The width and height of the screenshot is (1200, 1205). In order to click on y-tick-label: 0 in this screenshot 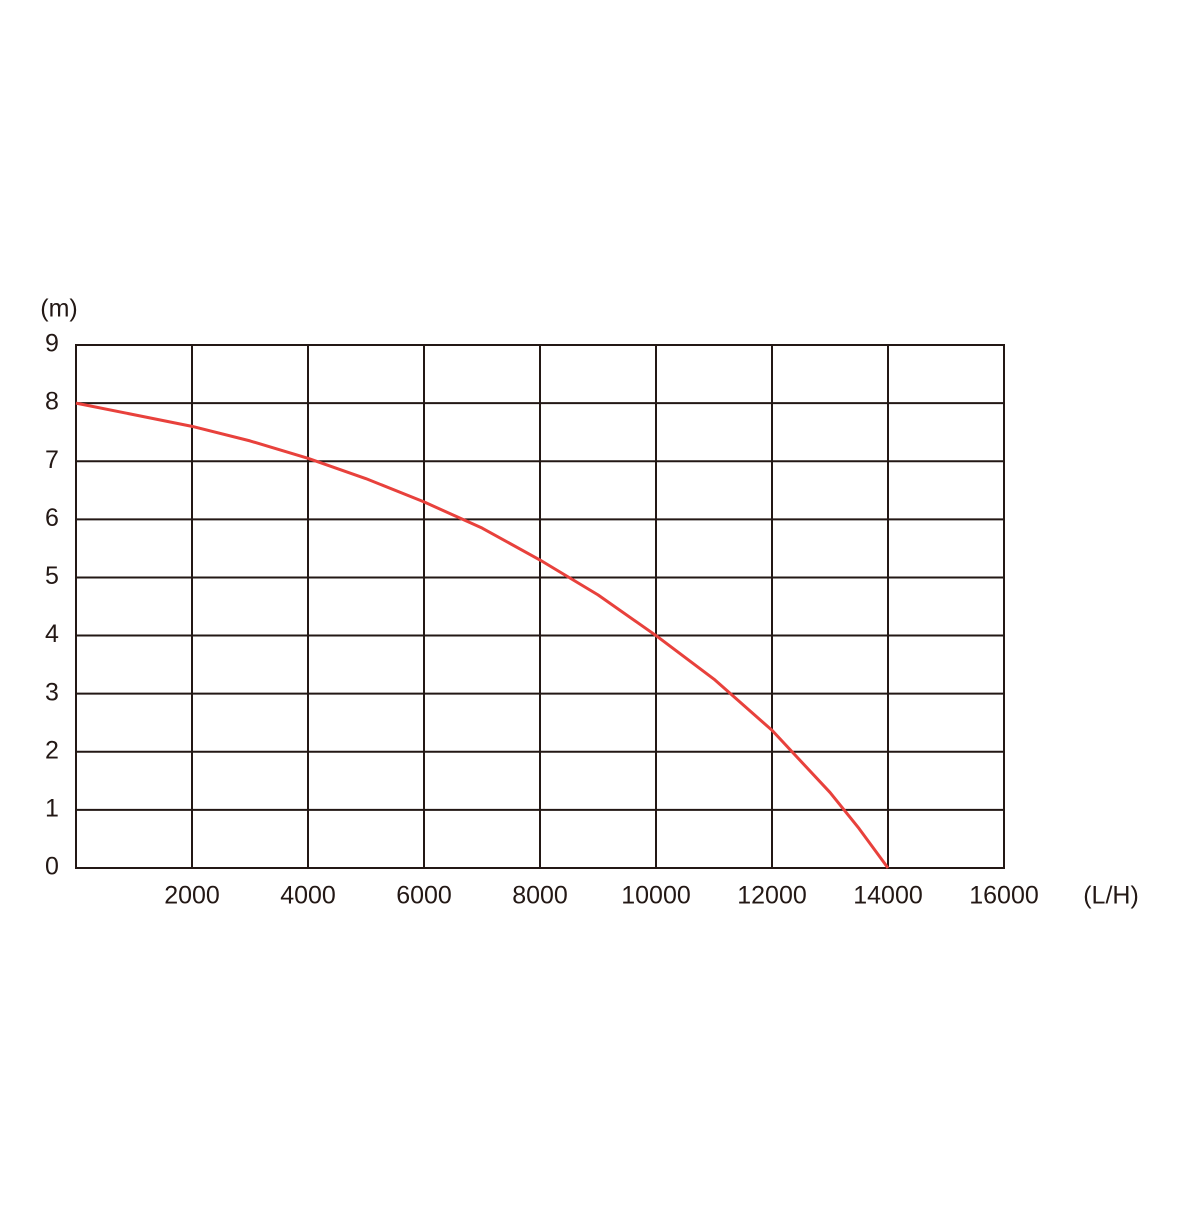, I will do `click(52, 867)`.